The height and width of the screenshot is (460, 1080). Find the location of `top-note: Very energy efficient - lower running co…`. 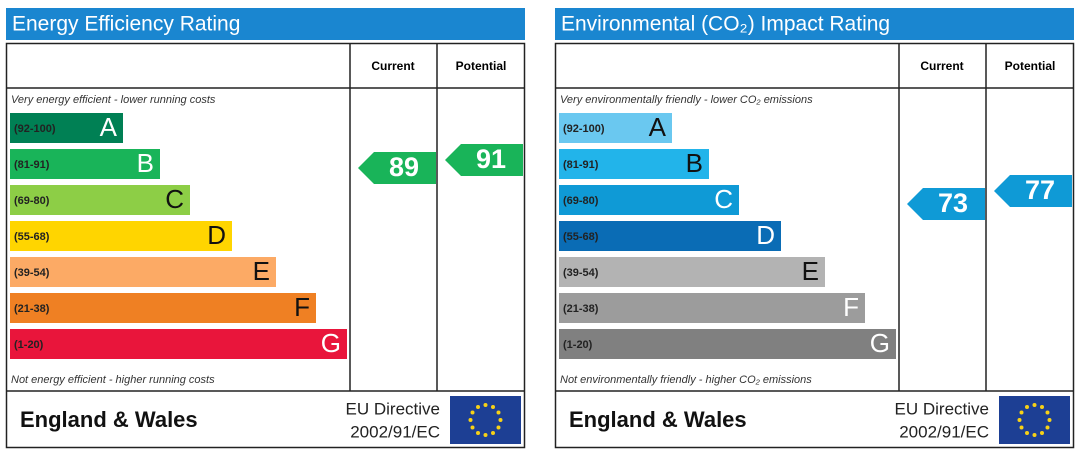

top-note: Very energy efficient - lower running co… is located at coordinates (113, 100).